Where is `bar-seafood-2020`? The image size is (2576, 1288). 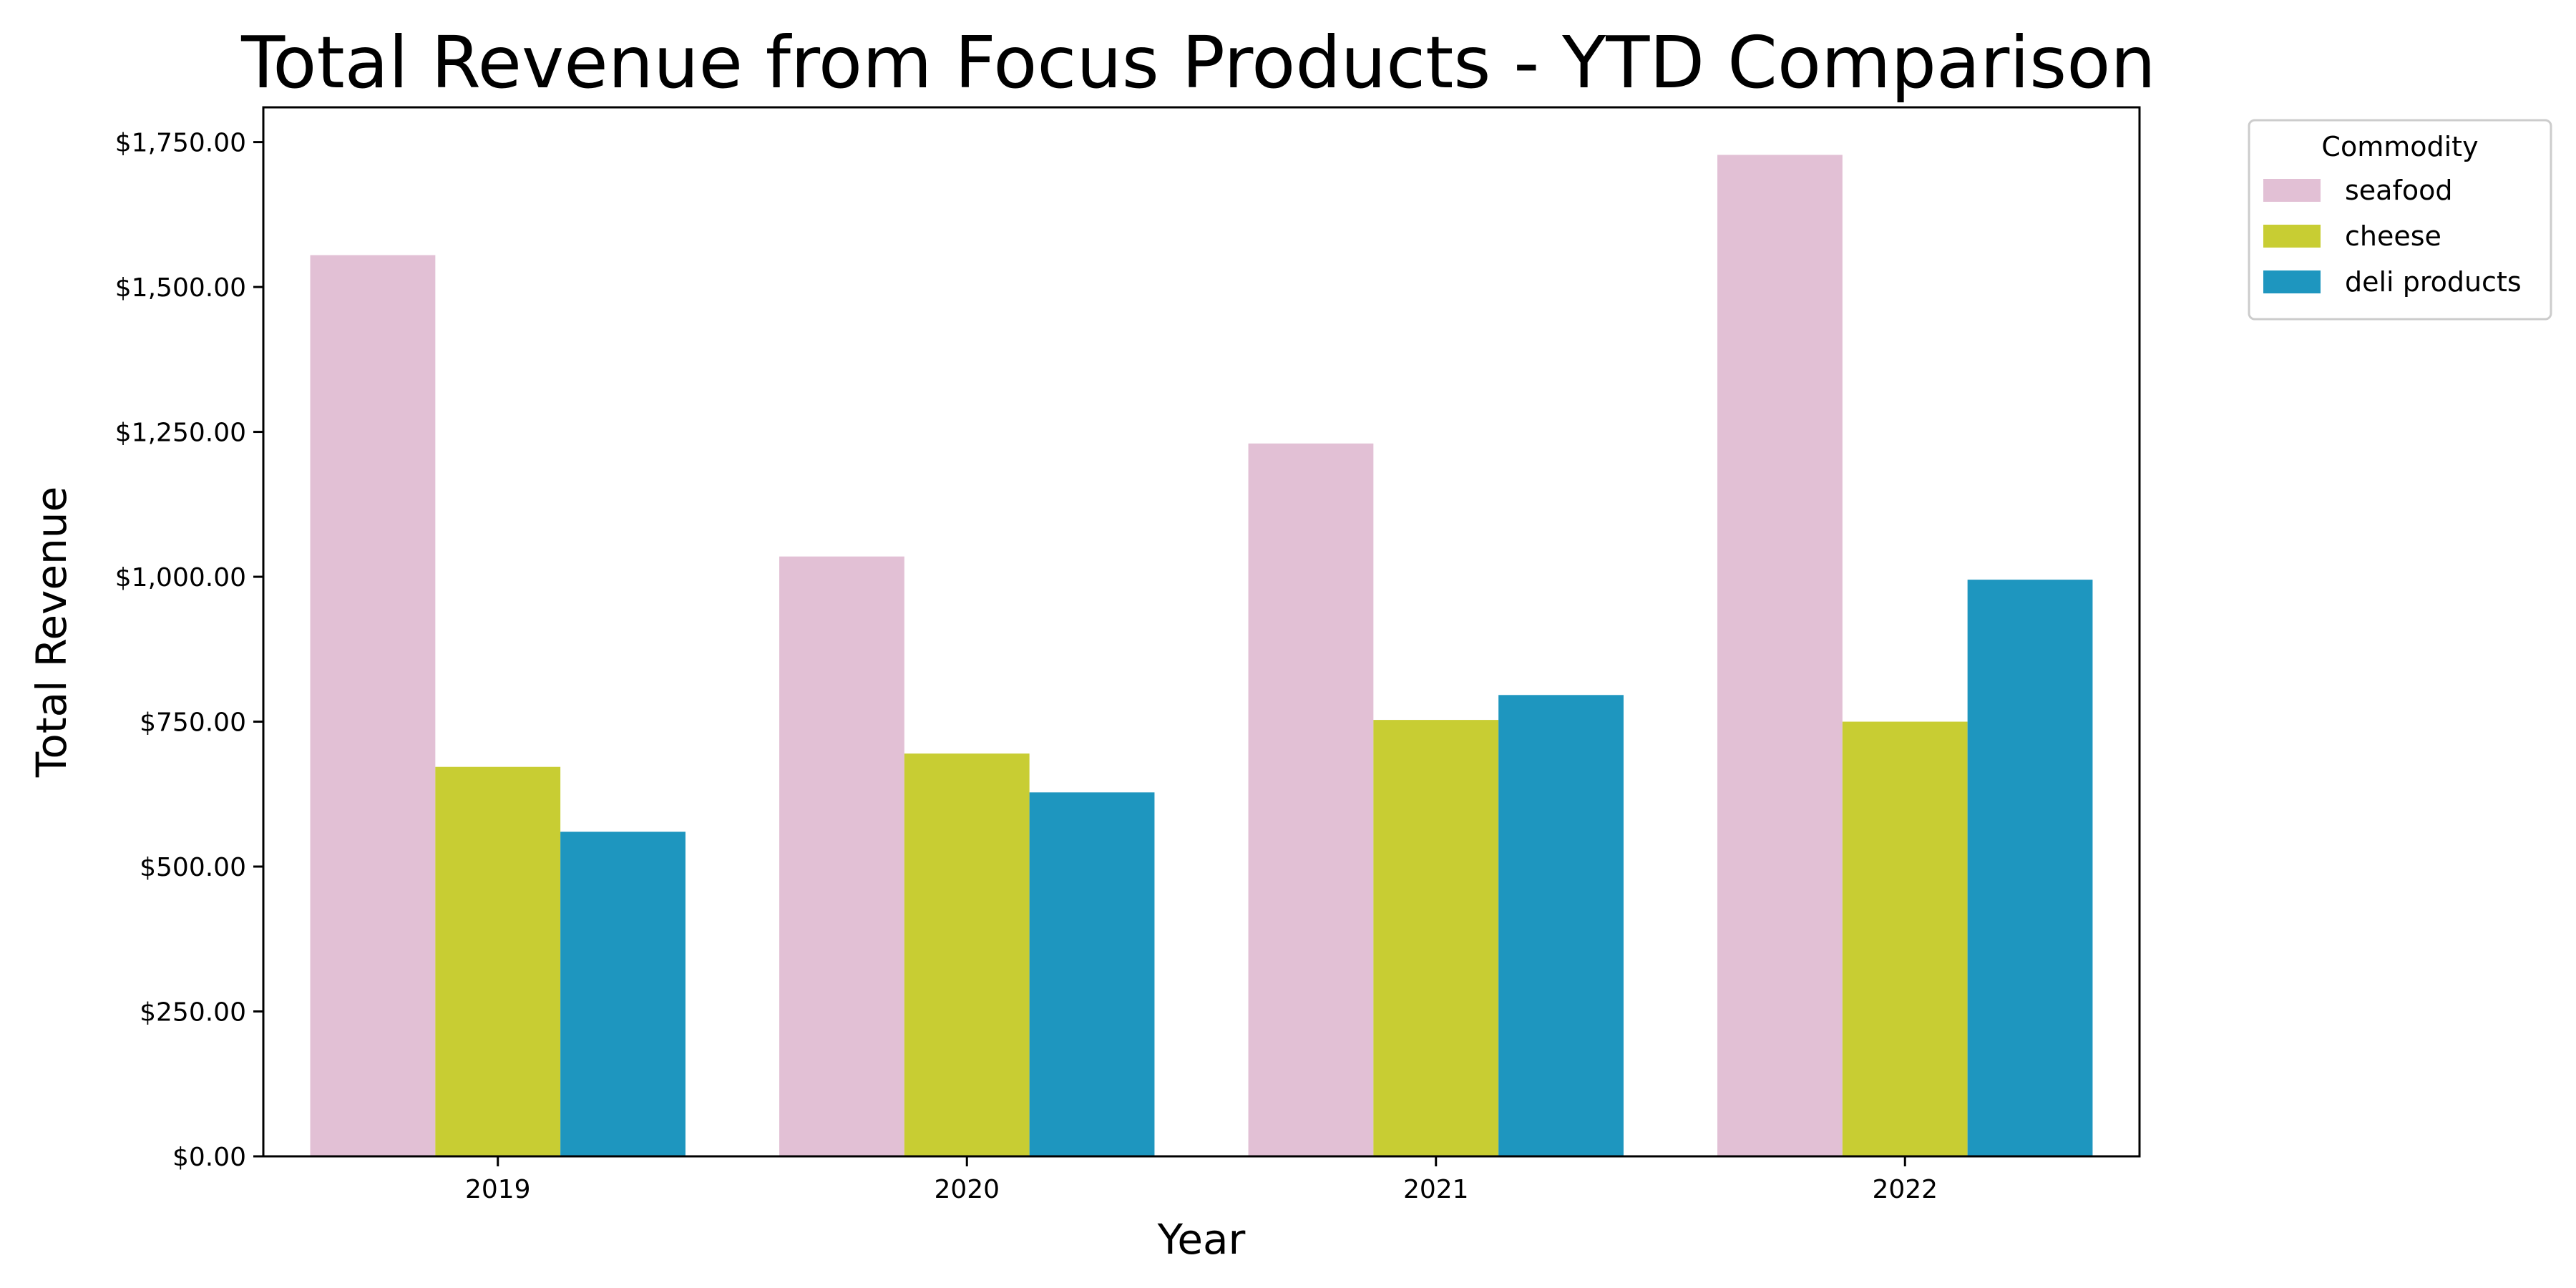
bar-seafood-2020 is located at coordinates (841, 856).